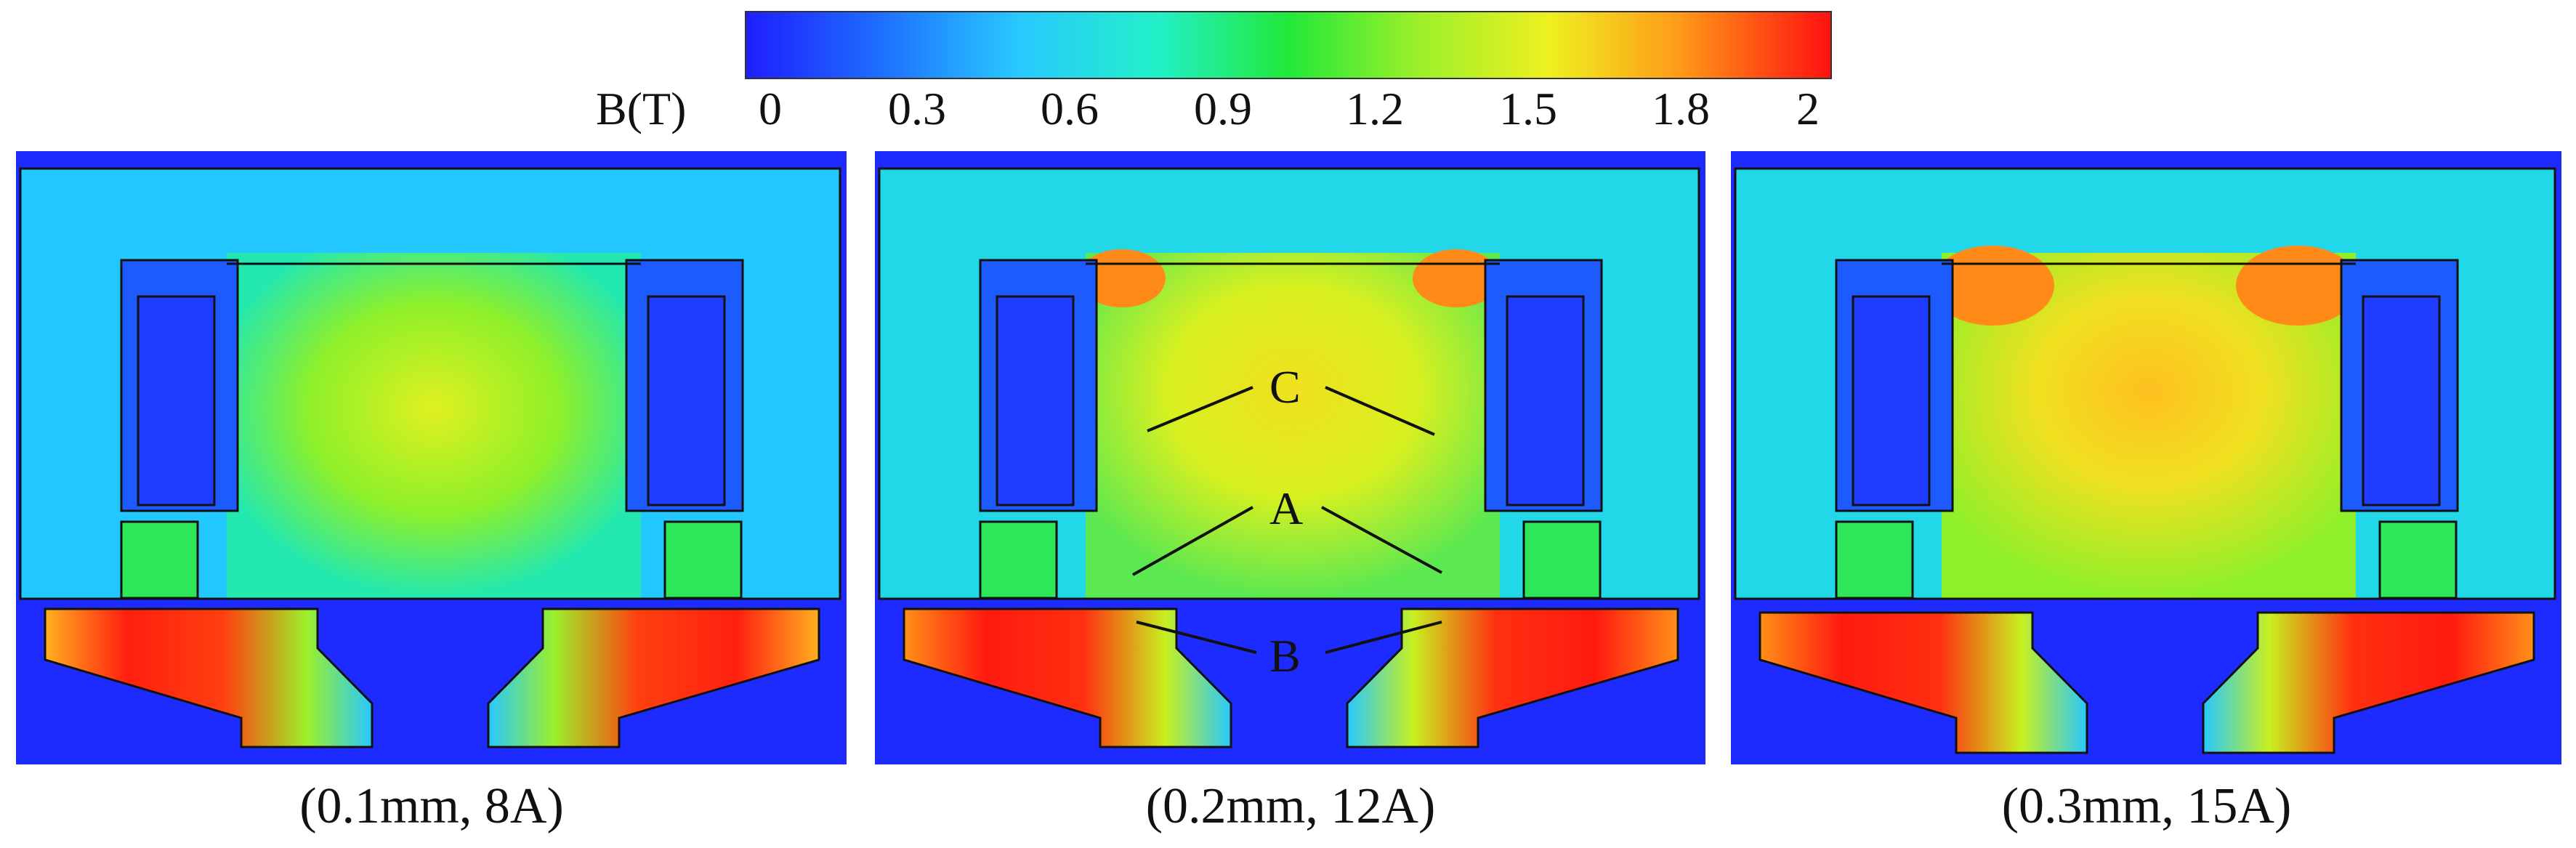 The width and height of the screenshot is (2576, 848). Describe the element at coordinates (1070, 108) in the screenshot. I see `colorbar-tick: 0.6` at that location.